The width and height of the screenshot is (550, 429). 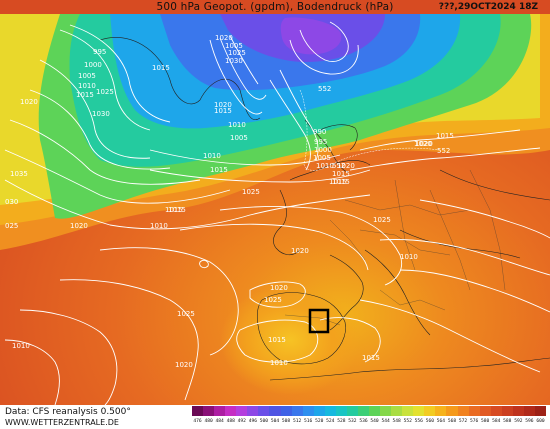 I want to click on iberia-warm-spot, so click(x=290, y=340).